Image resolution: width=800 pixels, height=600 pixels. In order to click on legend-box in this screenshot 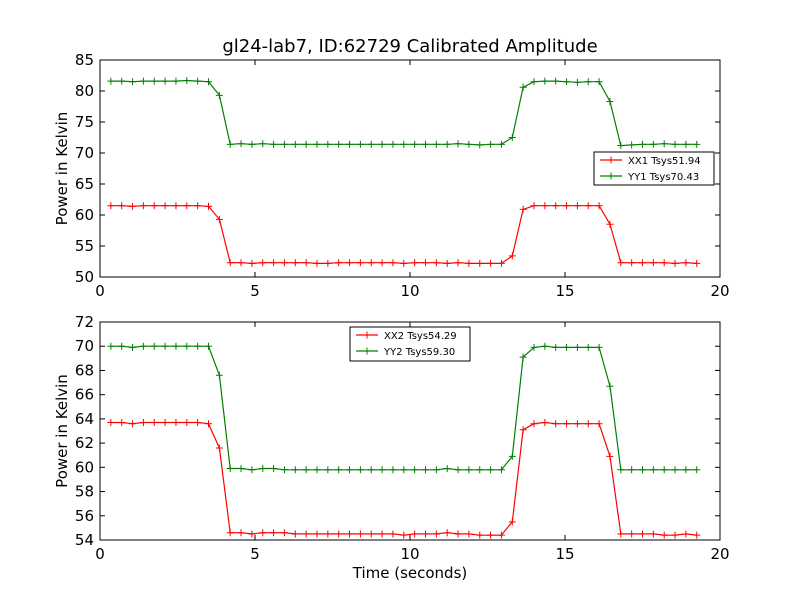, I will do `click(654, 168)`.